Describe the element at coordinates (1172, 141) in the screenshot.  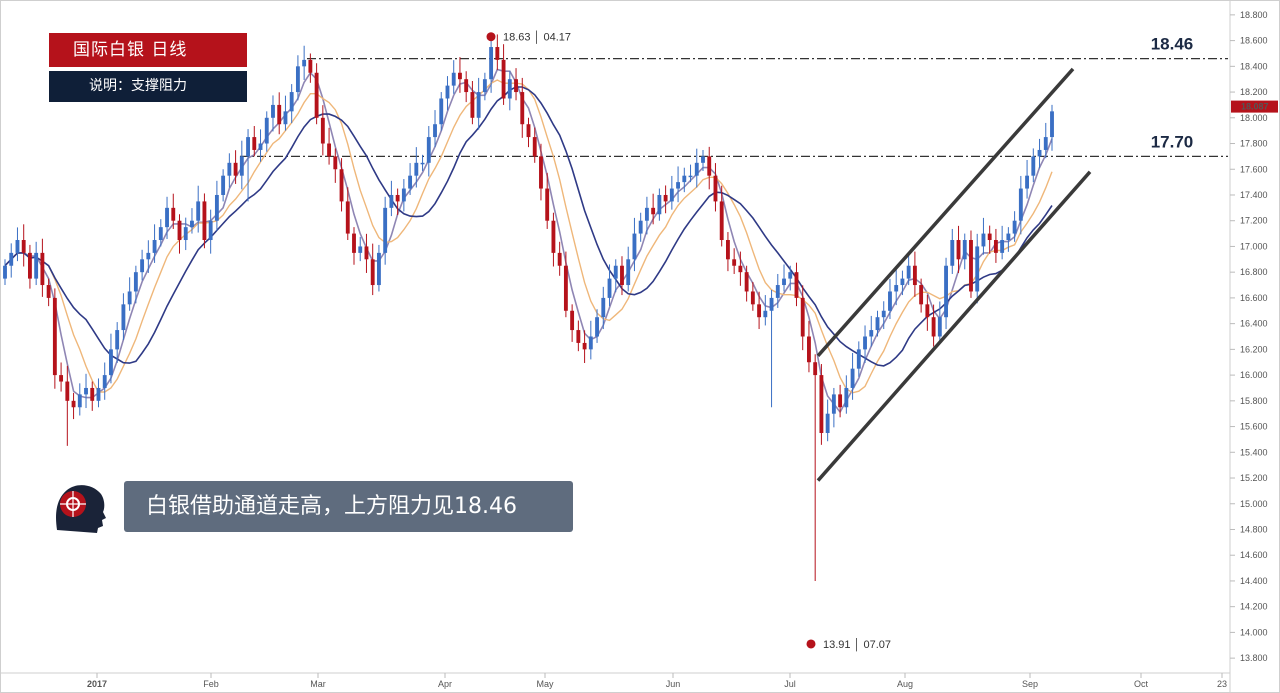
I see `resistance-label: 17.70` at that location.